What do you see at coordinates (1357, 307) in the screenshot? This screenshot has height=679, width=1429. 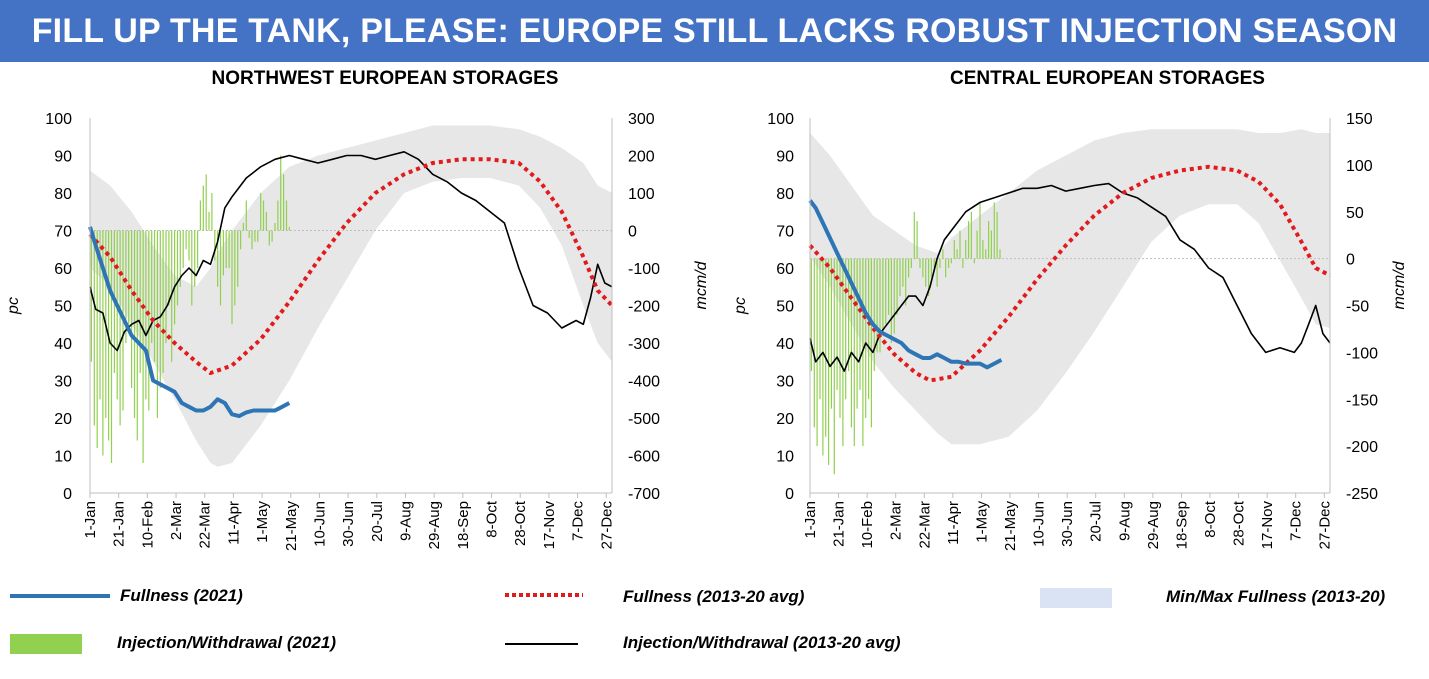 I see `ce-y2tick-label: -50` at bounding box center [1357, 307].